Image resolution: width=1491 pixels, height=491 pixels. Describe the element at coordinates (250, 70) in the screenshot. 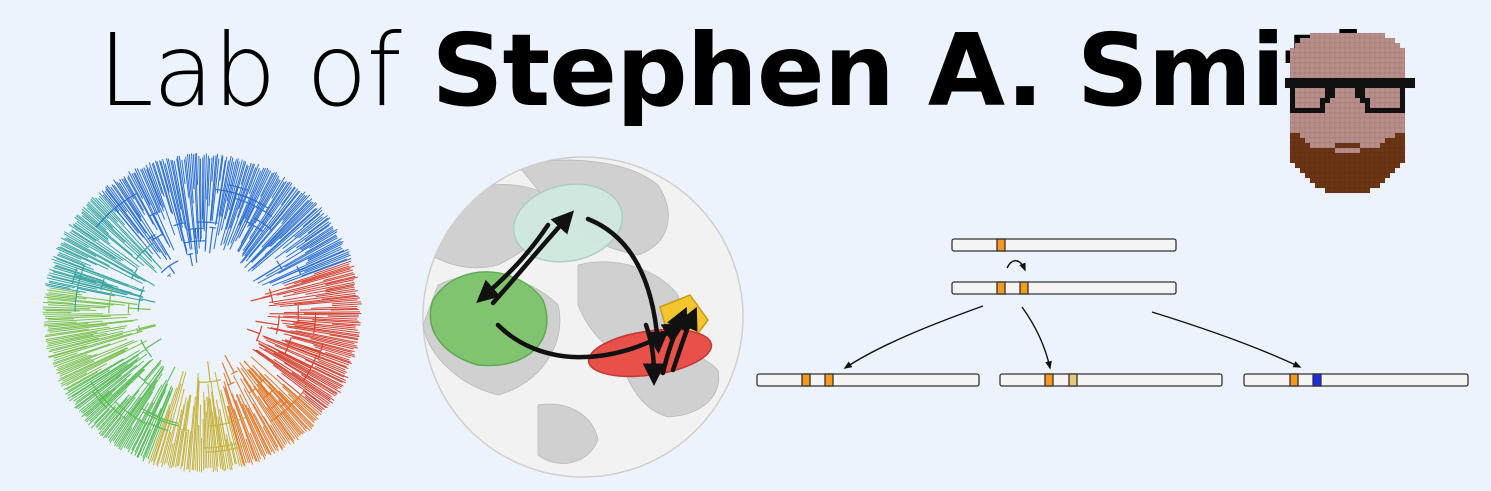

I see `title-prefix: Lab of` at that location.